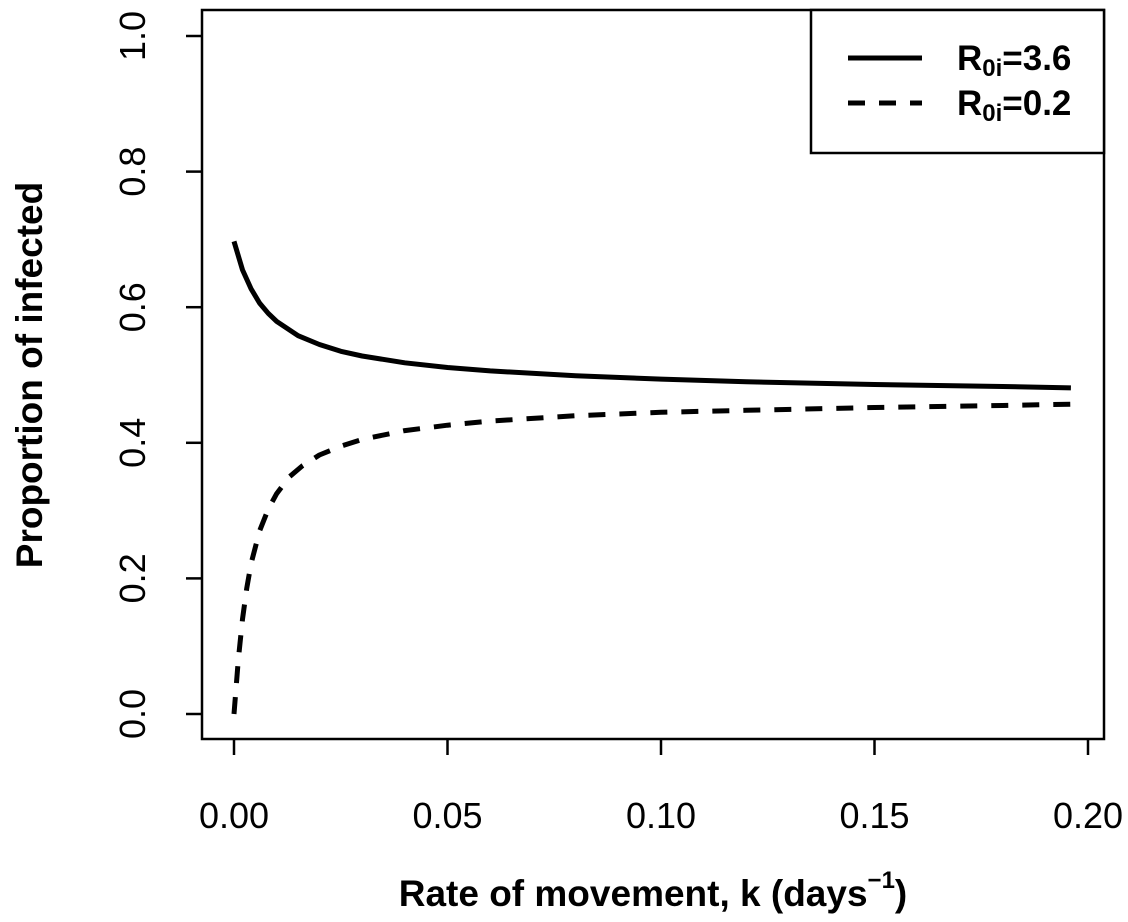 The width and height of the screenshot is (1128, 922). I want to click on legend-label-series-1-main: R, so click(969, 58).